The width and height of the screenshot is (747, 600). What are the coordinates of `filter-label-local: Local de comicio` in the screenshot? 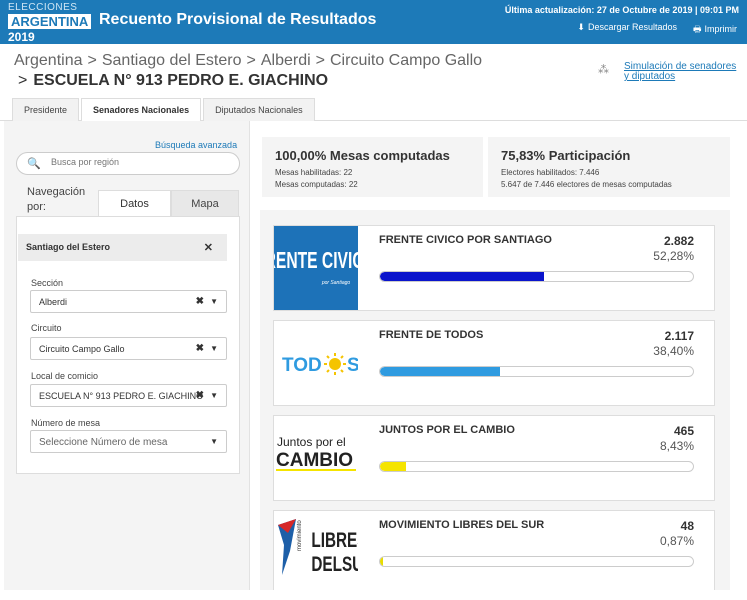 It's located at (65, 376).